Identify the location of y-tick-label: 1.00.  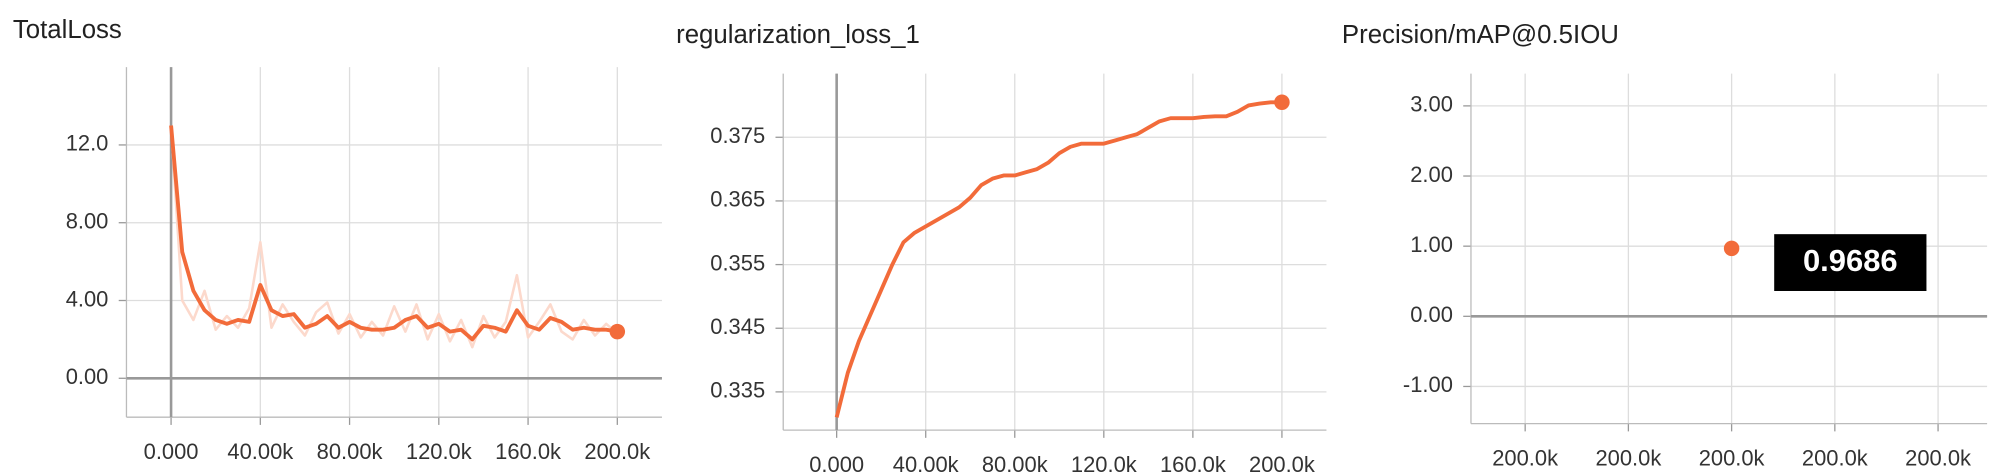
(1431, 244).